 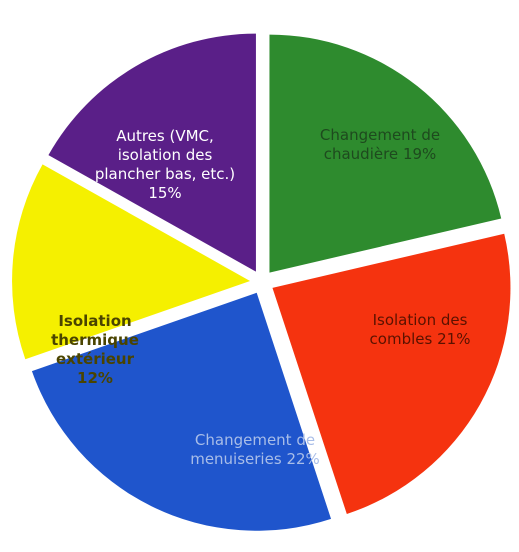 What do you see at coordinates (419, 154) in the screenshot?
I see `value-label: 19%` at bounding box center [419, 154].